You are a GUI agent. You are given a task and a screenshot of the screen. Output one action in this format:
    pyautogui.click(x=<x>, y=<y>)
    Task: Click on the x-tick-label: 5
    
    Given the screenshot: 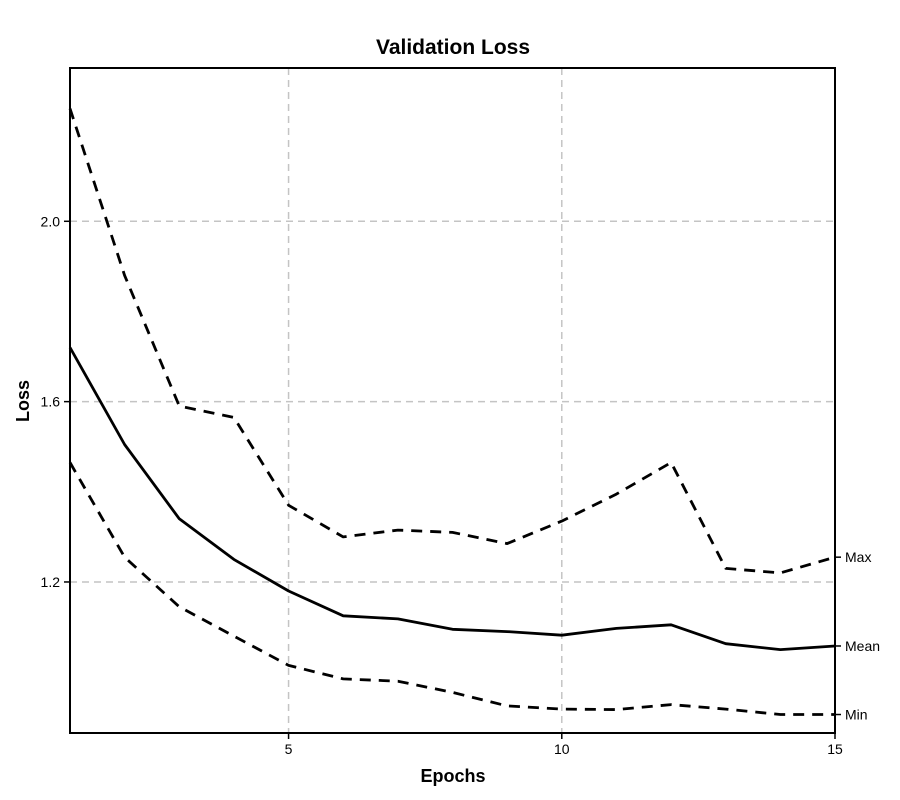 What is the action you would take?
    pyautogui.click(x=289, y=749)
    